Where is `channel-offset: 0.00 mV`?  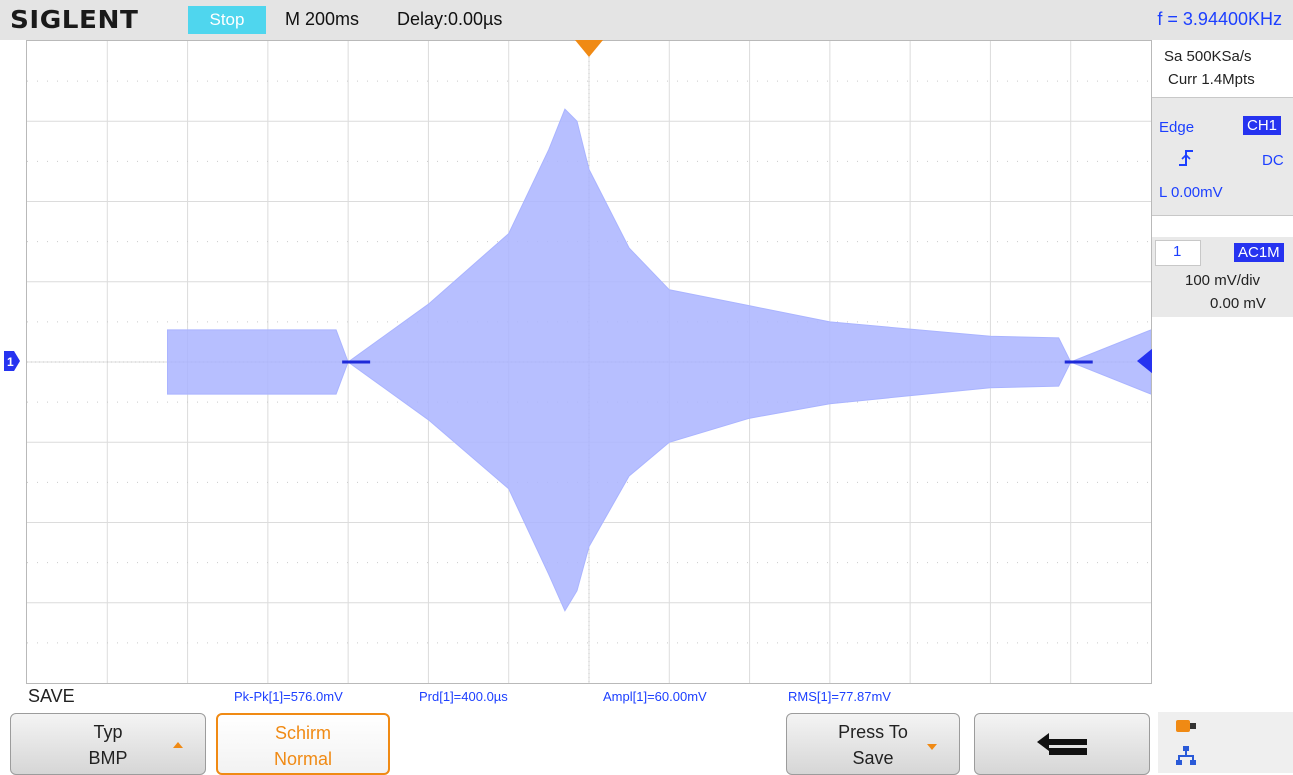 channel-offset: 0.00 mV is located at coordinates (1238, 303).